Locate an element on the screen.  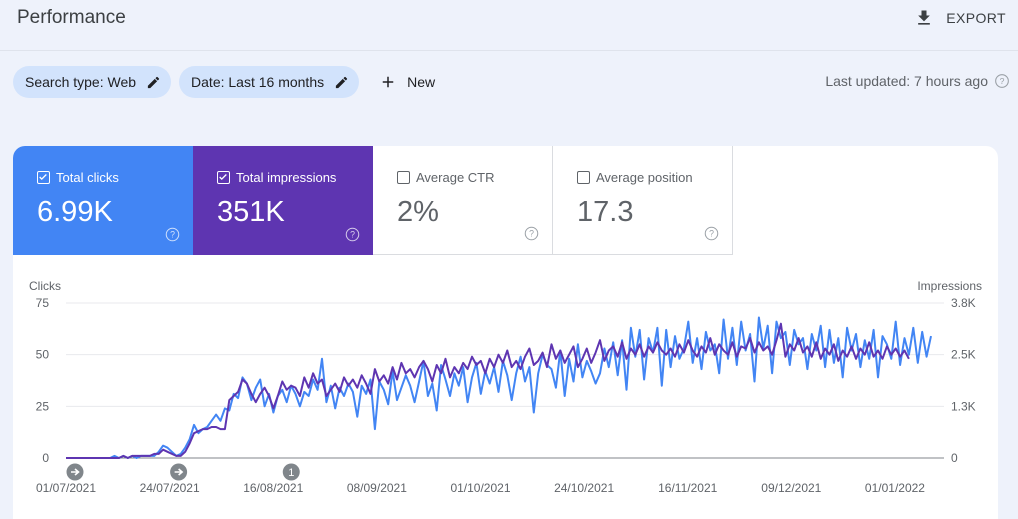
plus-icon is located at coordinates (388, 82).